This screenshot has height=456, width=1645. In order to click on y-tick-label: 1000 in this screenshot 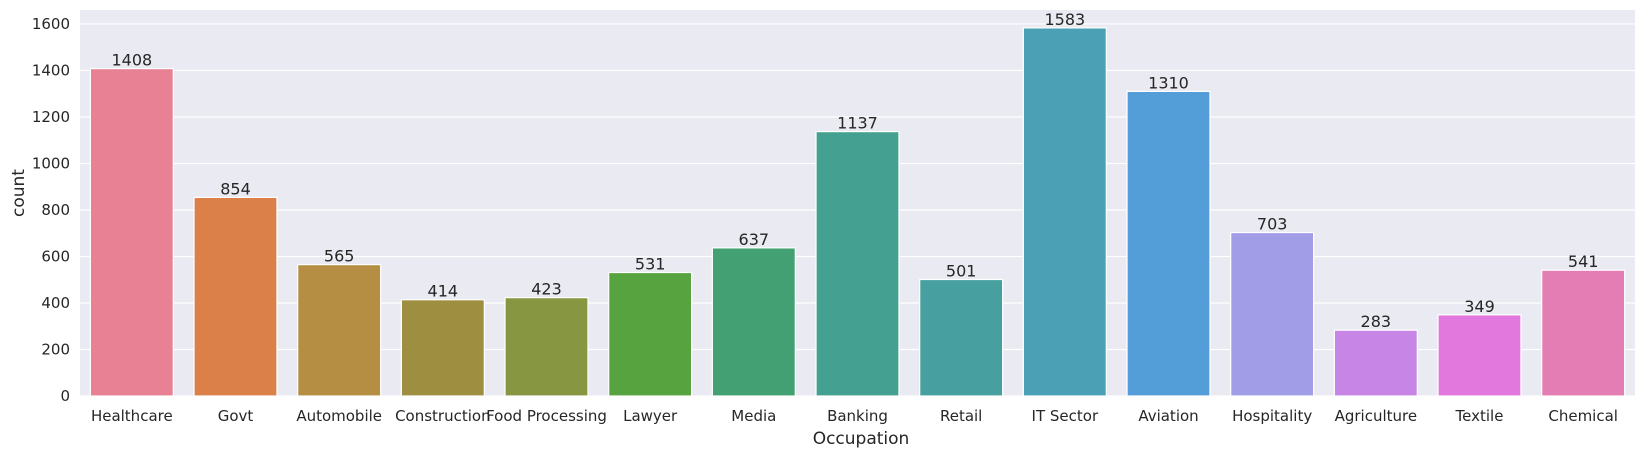, I will do `click(51, 163)`.